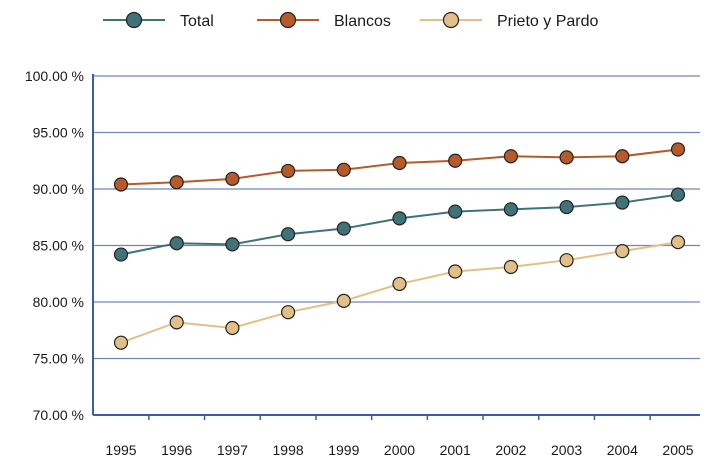 This screenshot has height=461, width=704. Describe the element at coordinates (455, 450) in the screenshot. I see `x-tick-label: 2001` at that location.